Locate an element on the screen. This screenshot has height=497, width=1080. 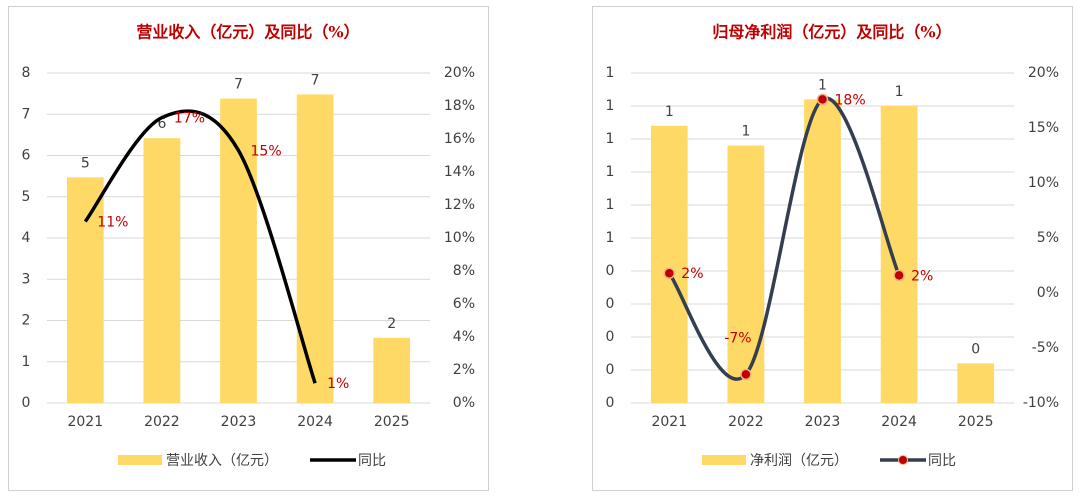
y-tick-label: 3 is located at coordinates (26, 279).